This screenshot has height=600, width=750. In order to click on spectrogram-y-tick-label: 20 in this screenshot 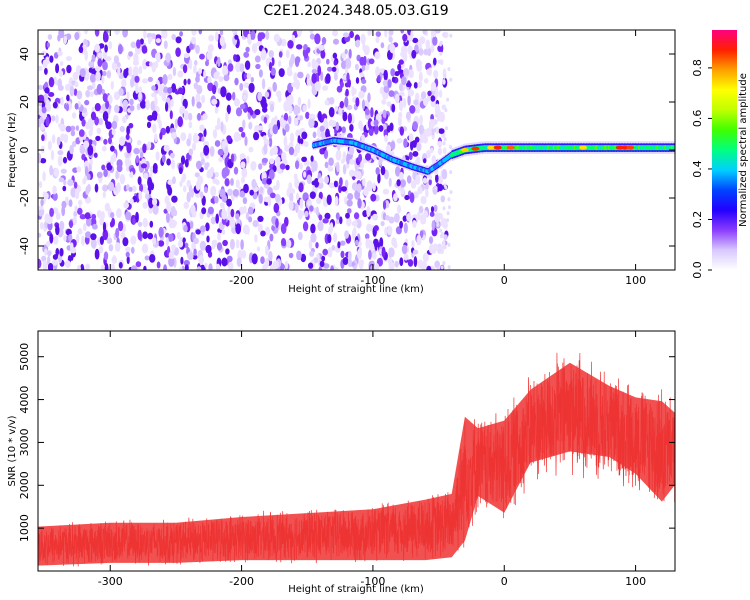, I will do `click(24, 102)`.